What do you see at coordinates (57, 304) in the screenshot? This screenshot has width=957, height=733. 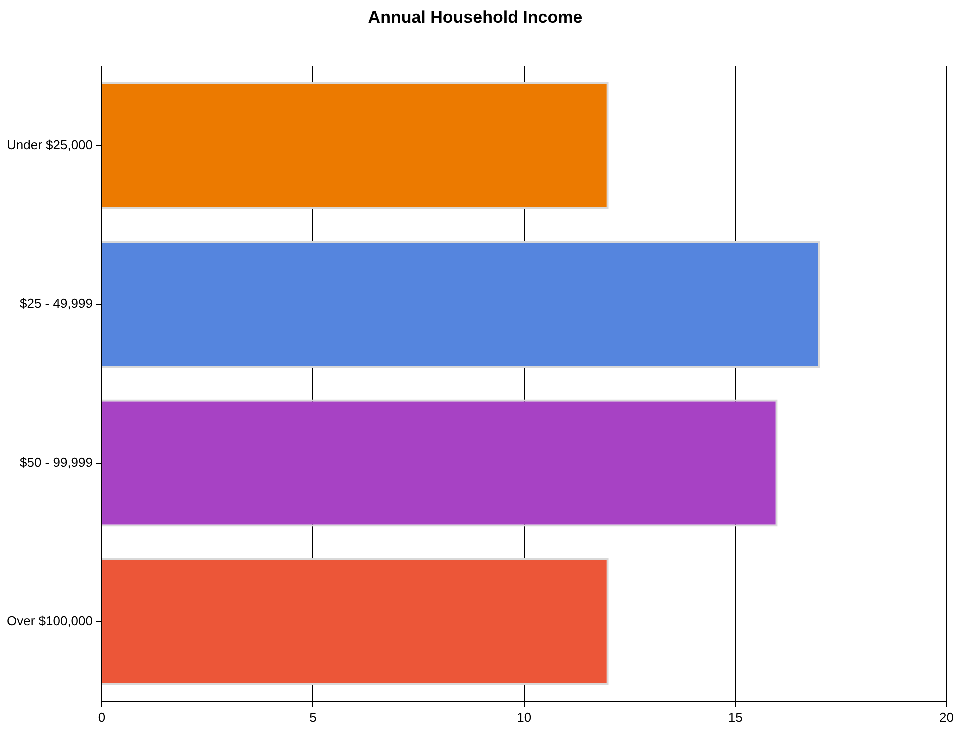 I see `y-tick-label: $25 - 49,999` at bounding box center [57, 304].